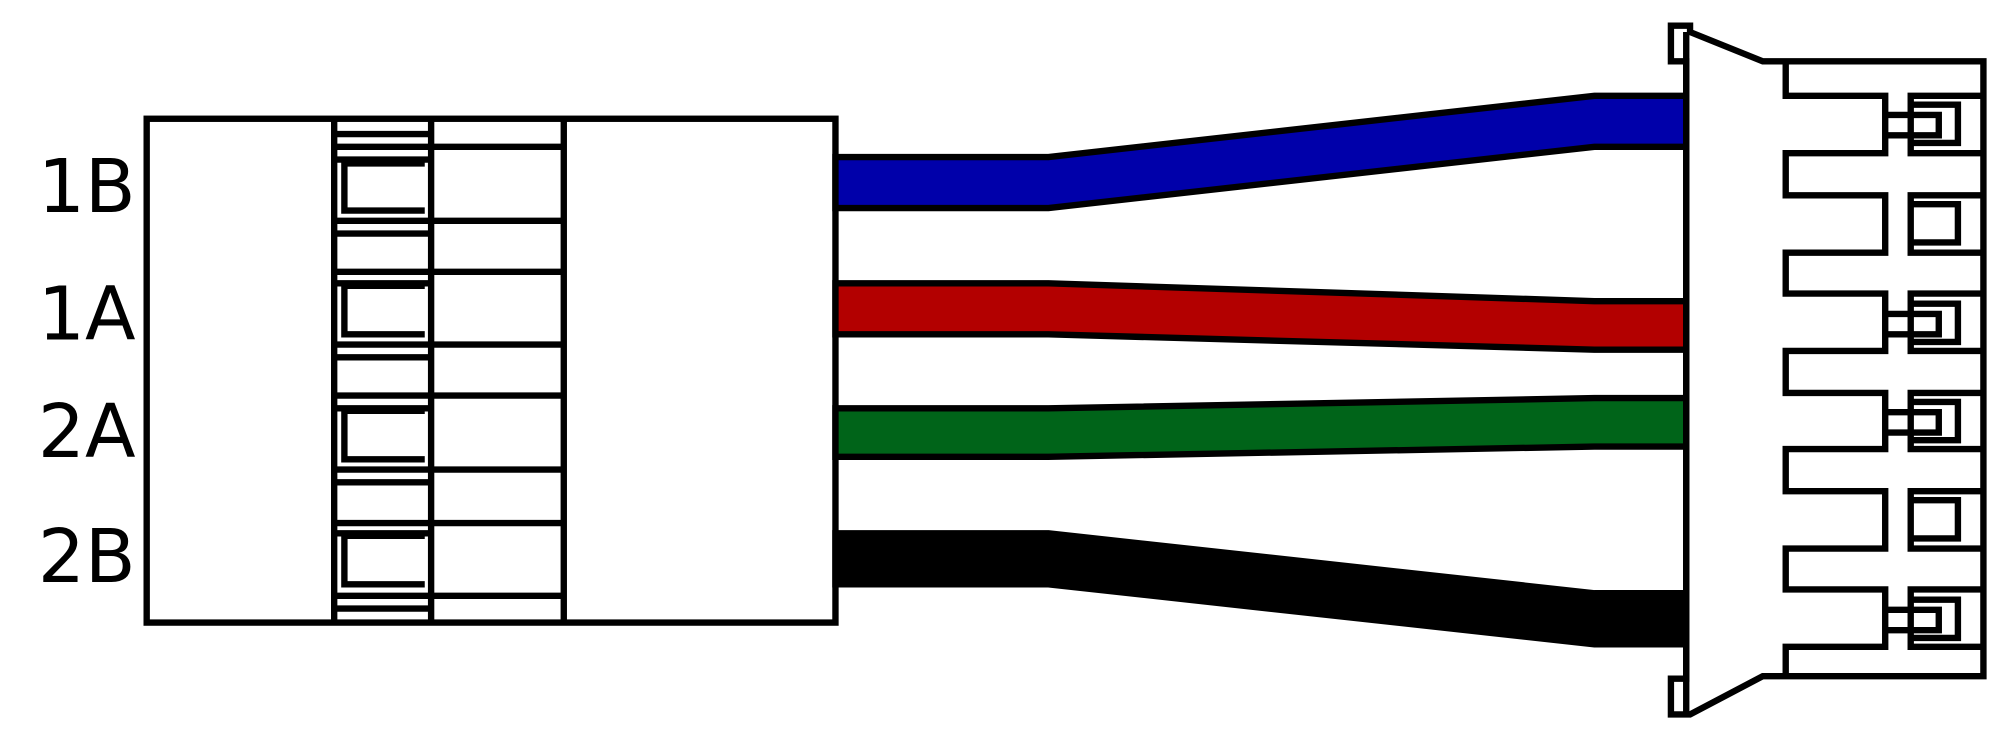  I want to click on wire-label: 1B, so click(87, 187).